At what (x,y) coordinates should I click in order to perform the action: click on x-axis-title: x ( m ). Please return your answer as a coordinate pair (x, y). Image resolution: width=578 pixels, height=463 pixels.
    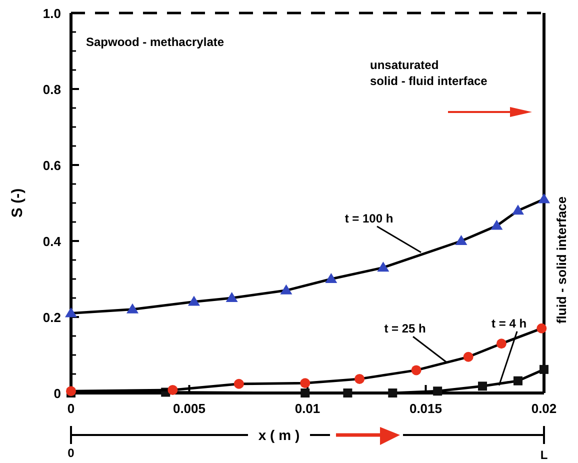
    Looking at the image, I should click on (279, 435).